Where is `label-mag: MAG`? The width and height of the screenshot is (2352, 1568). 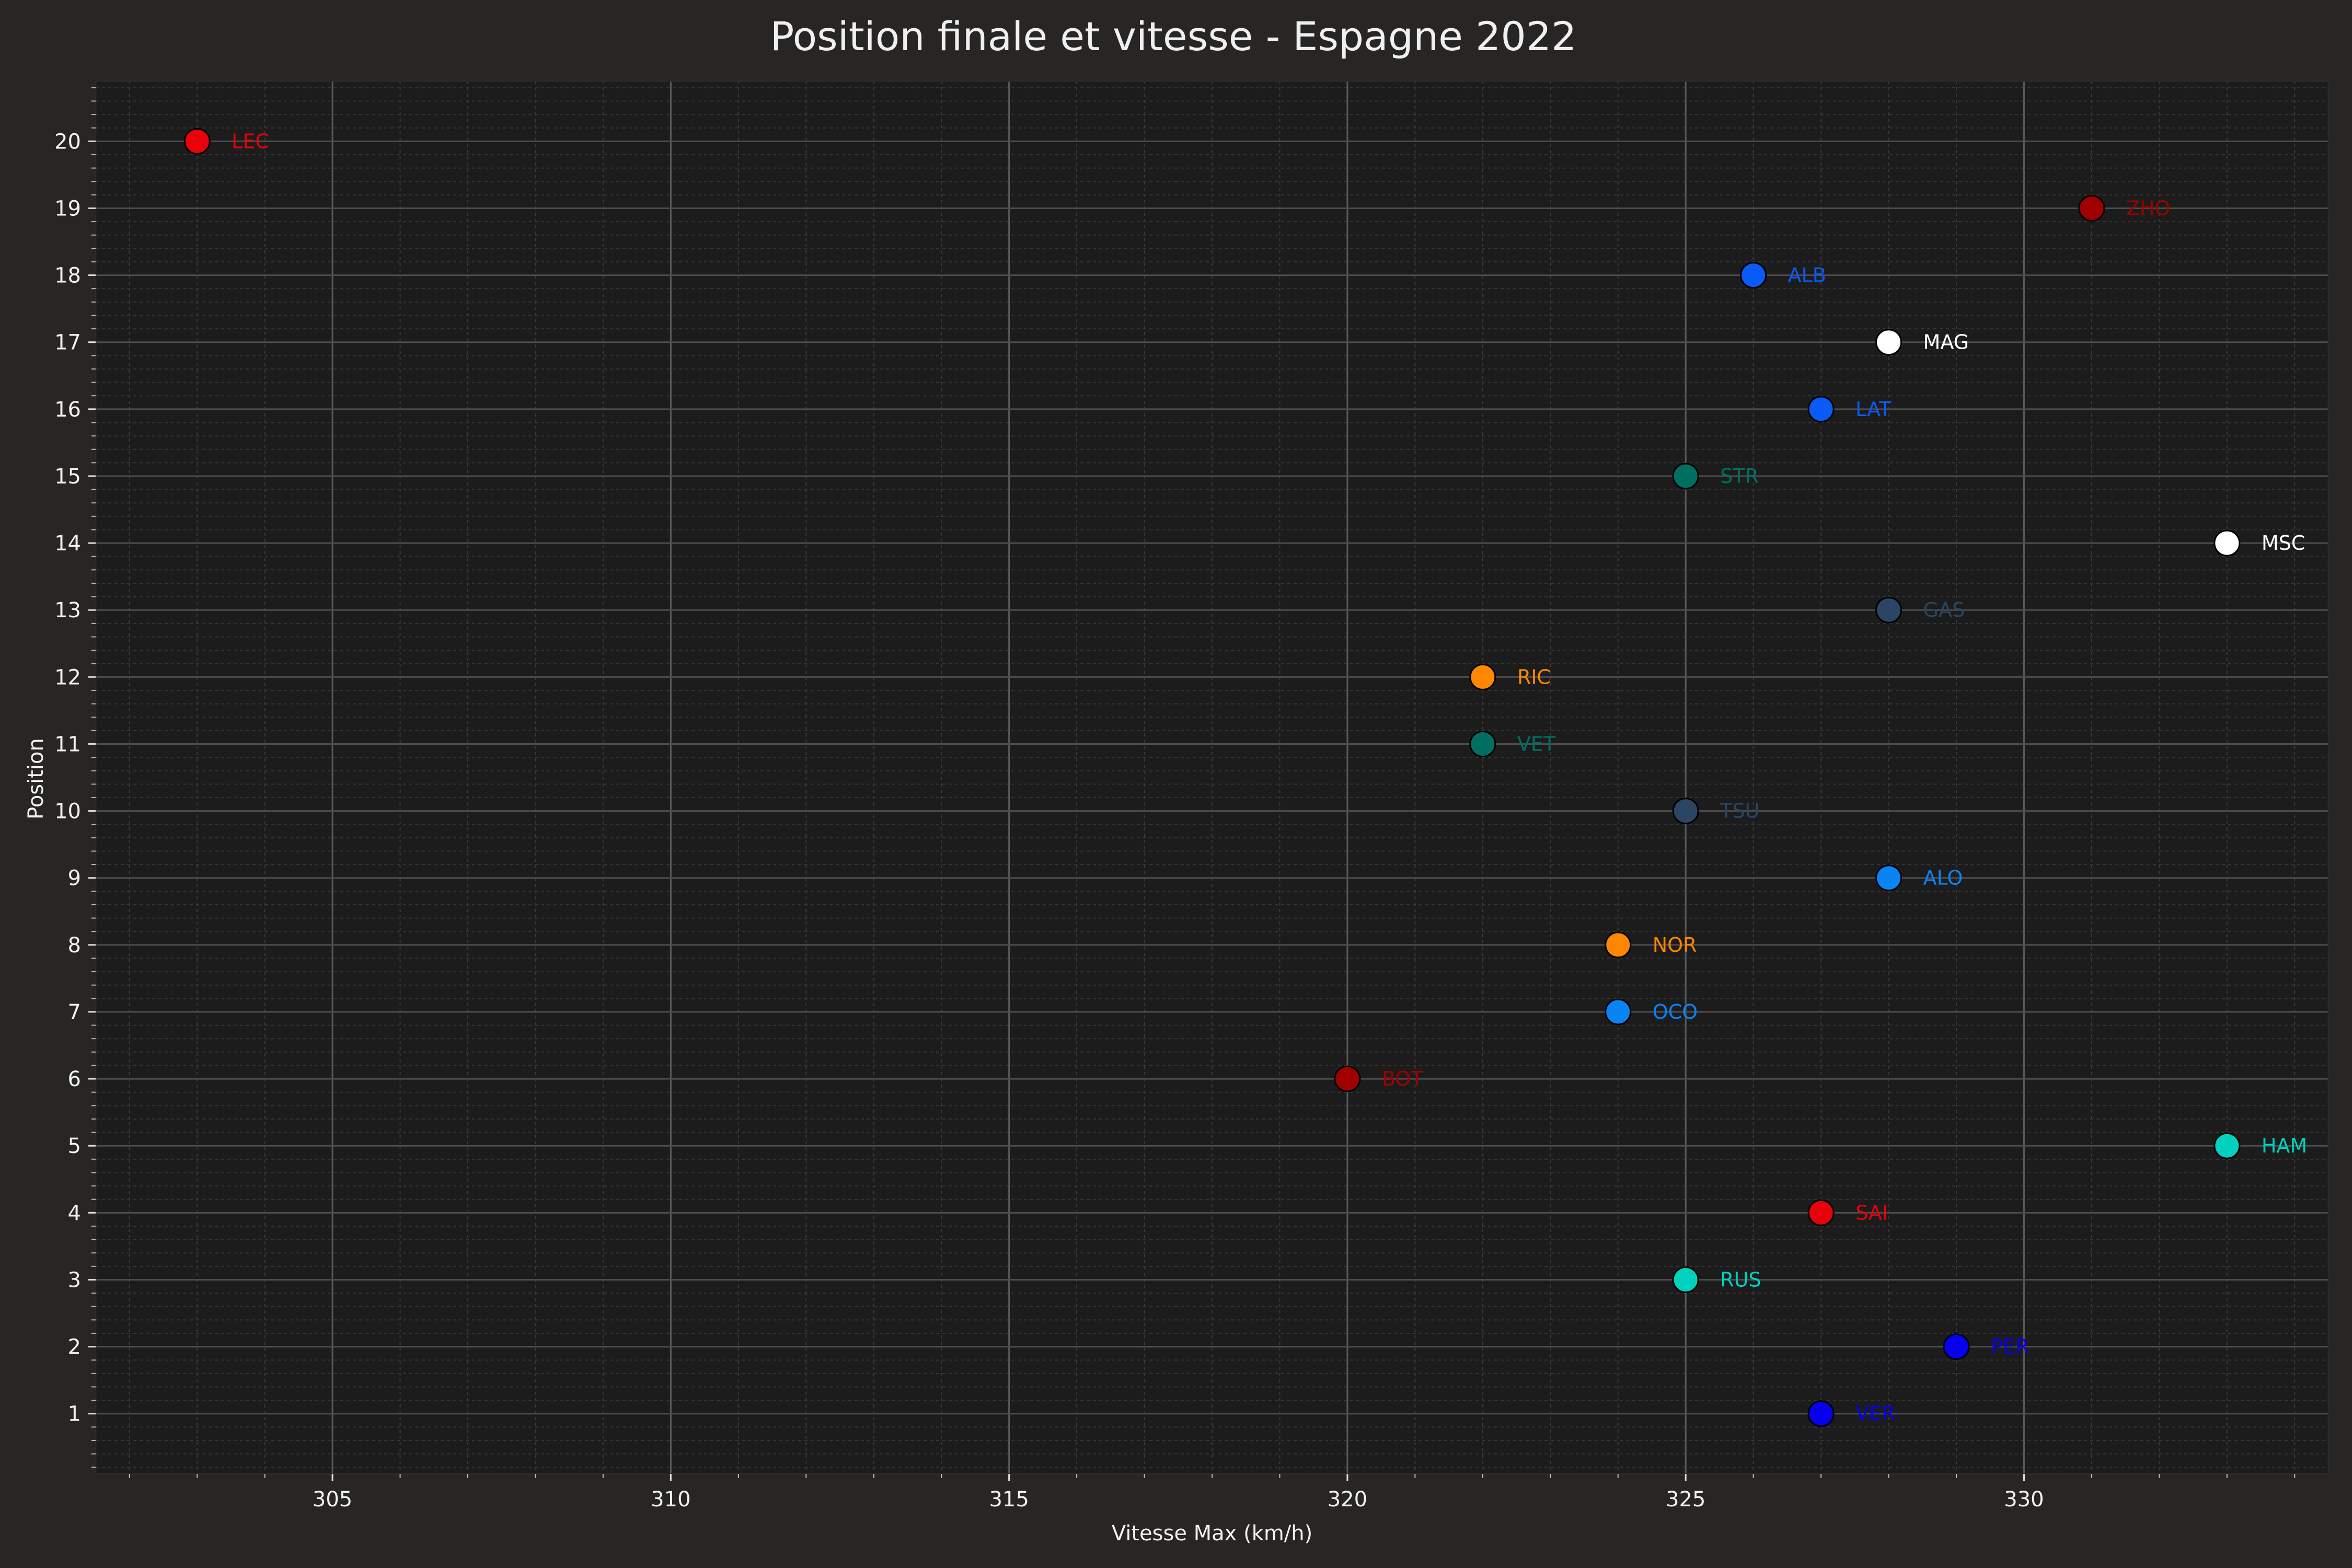 label-mag: MAG is located at coordinates (1946, 342).